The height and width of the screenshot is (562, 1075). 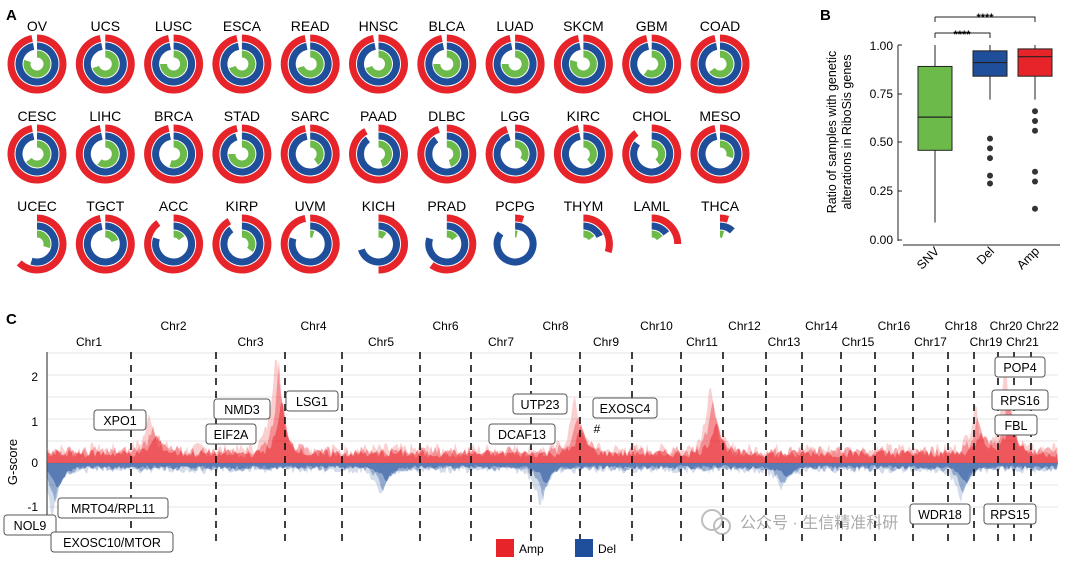 I want to click on ring-chart-kirc: KIRC, so click(x=583, y=146).